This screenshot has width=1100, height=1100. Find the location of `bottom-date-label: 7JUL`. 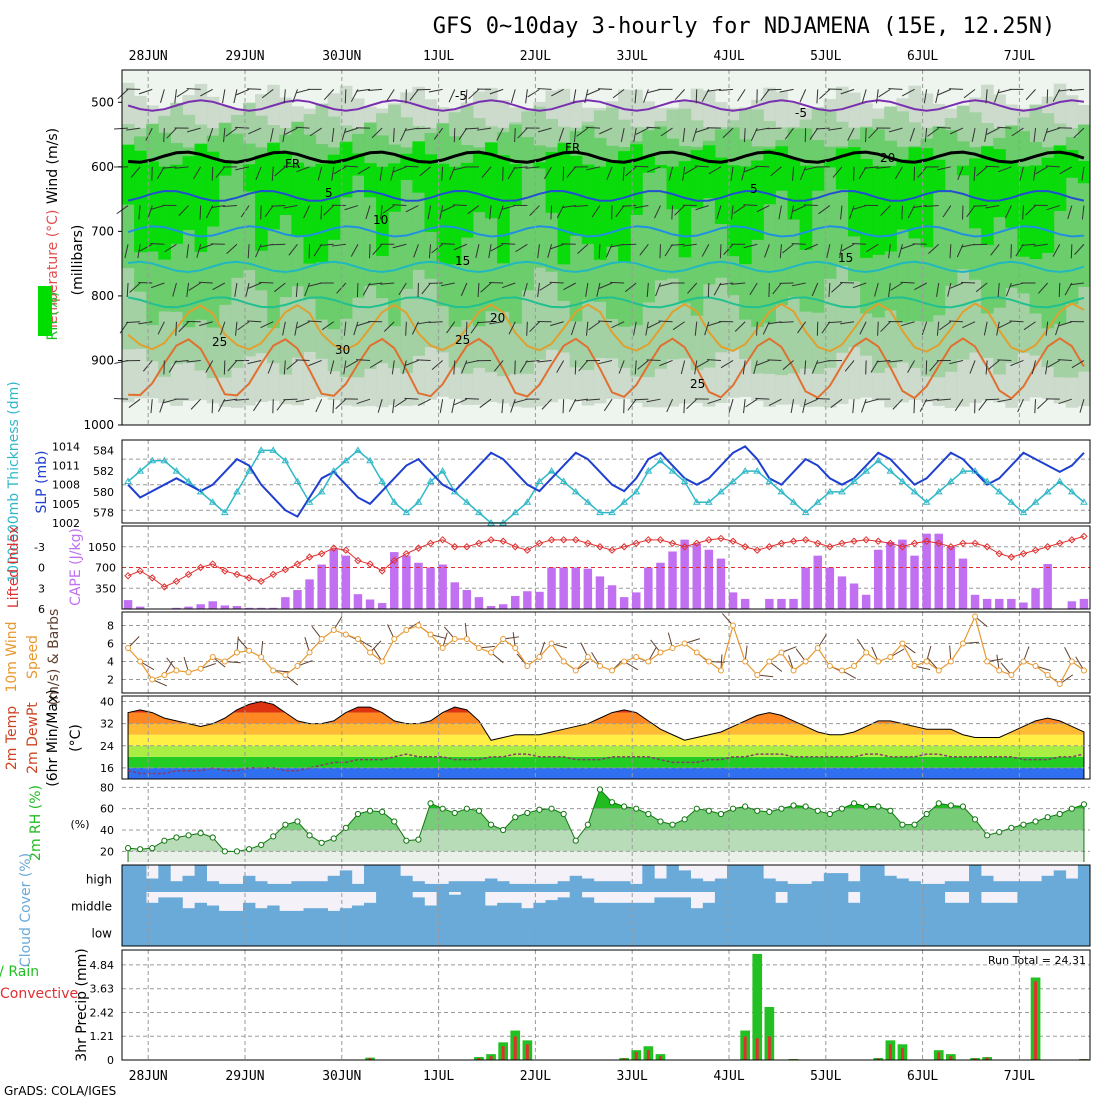

bottom-date-label: 7JUL is located at coordinates (1019, 1076).